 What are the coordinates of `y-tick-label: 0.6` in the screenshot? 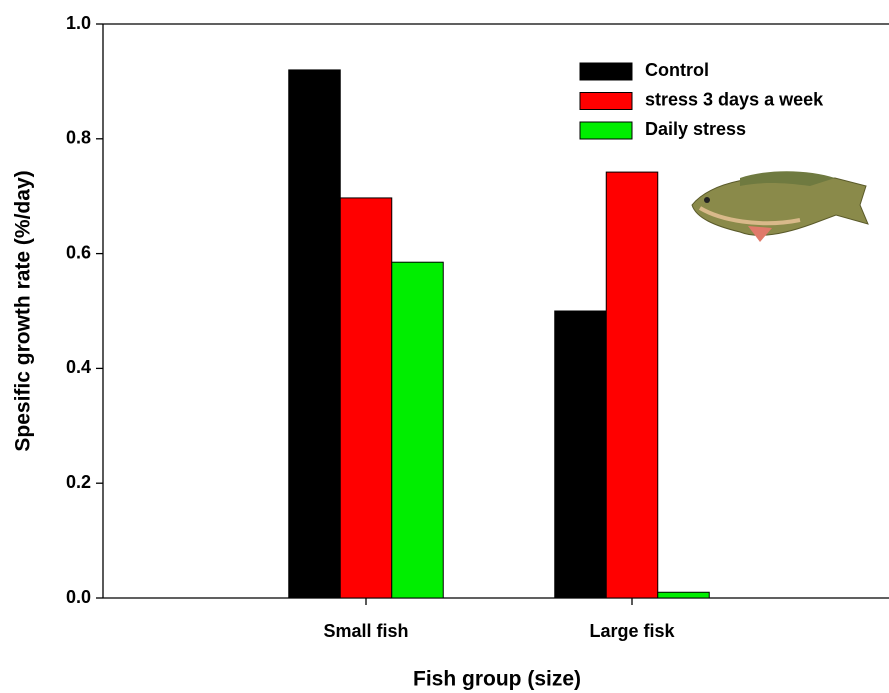 It's located at (78, 252).